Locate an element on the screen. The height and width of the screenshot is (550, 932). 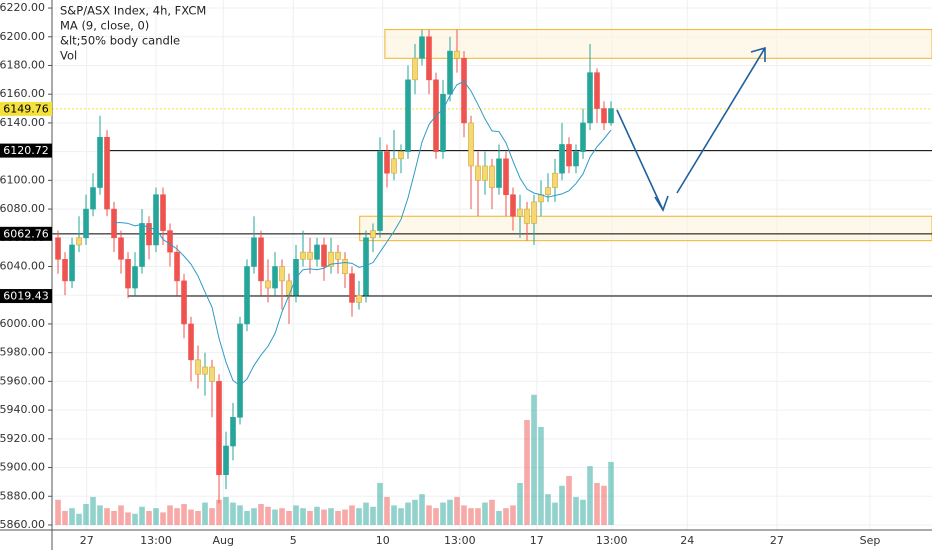
level-label: 6019.43 is located at coordinates (26, 296).